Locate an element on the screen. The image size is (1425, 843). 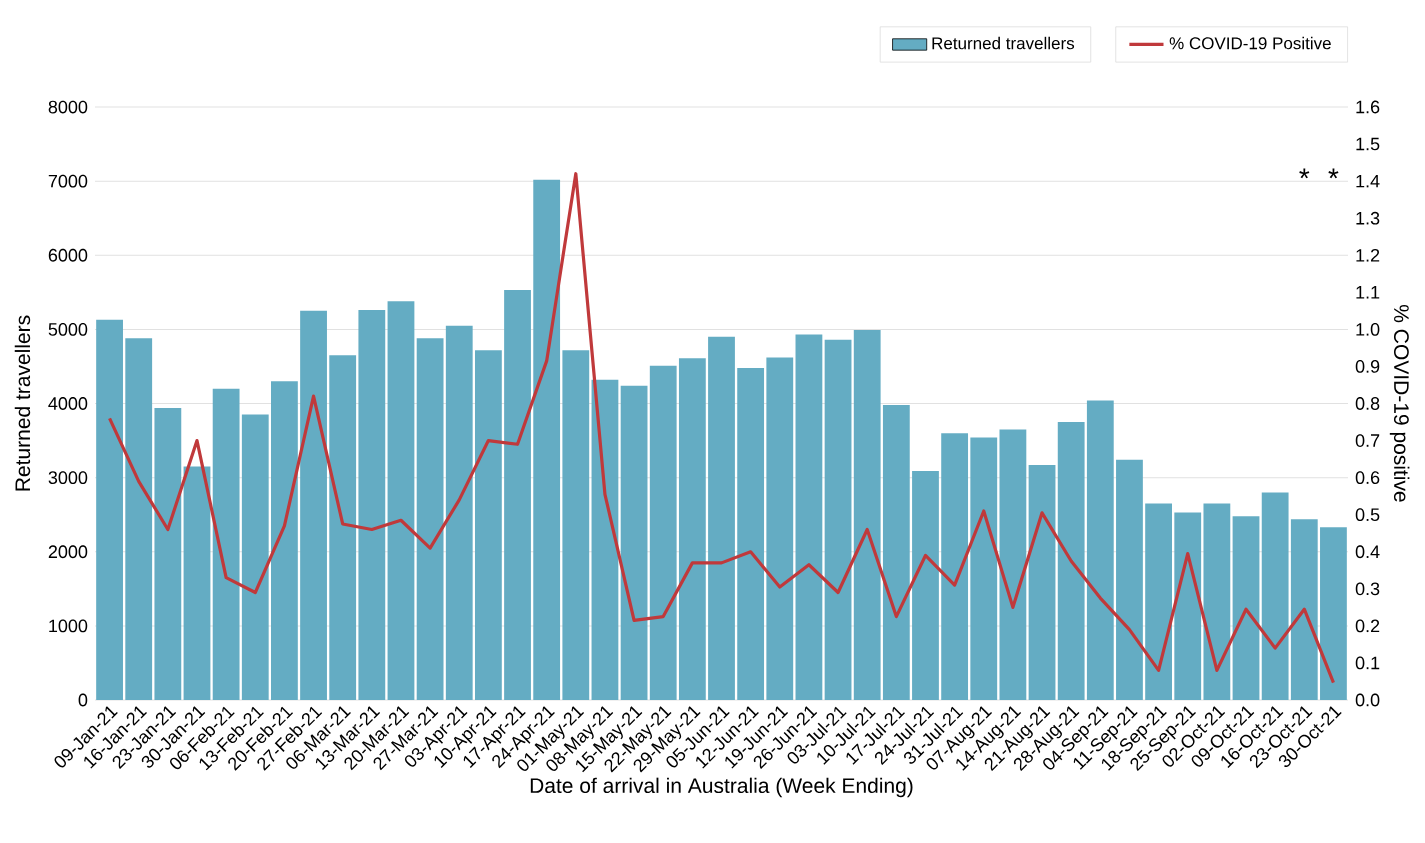
y2-tick-label: 0.1 is located at coordinates (1367, 663).